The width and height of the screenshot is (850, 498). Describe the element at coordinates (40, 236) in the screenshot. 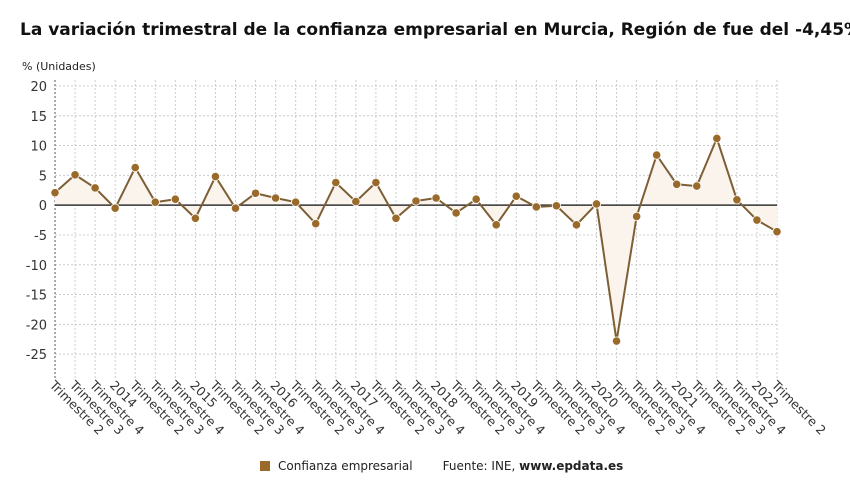

I see `y-tick-label: -5` at that location.